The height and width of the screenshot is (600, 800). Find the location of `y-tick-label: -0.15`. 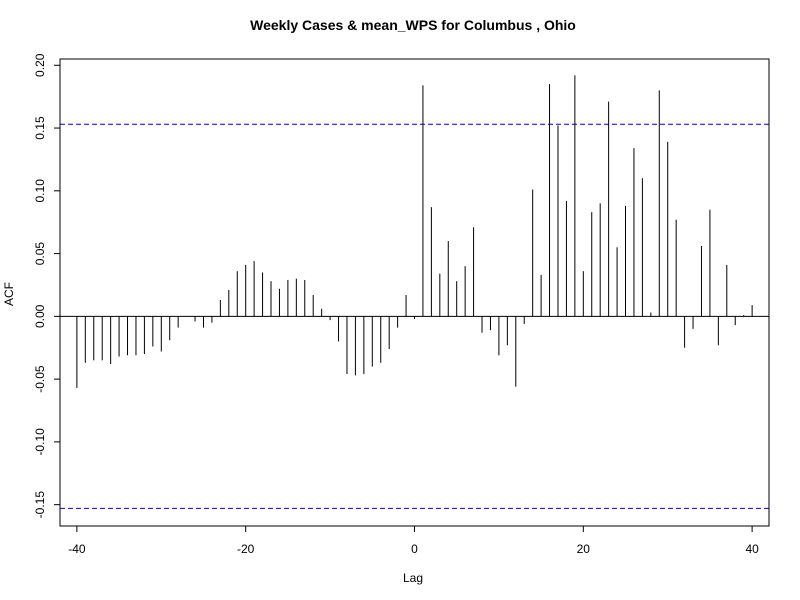

y-tick-label: -0.15 is located at coordinates (40, 505).